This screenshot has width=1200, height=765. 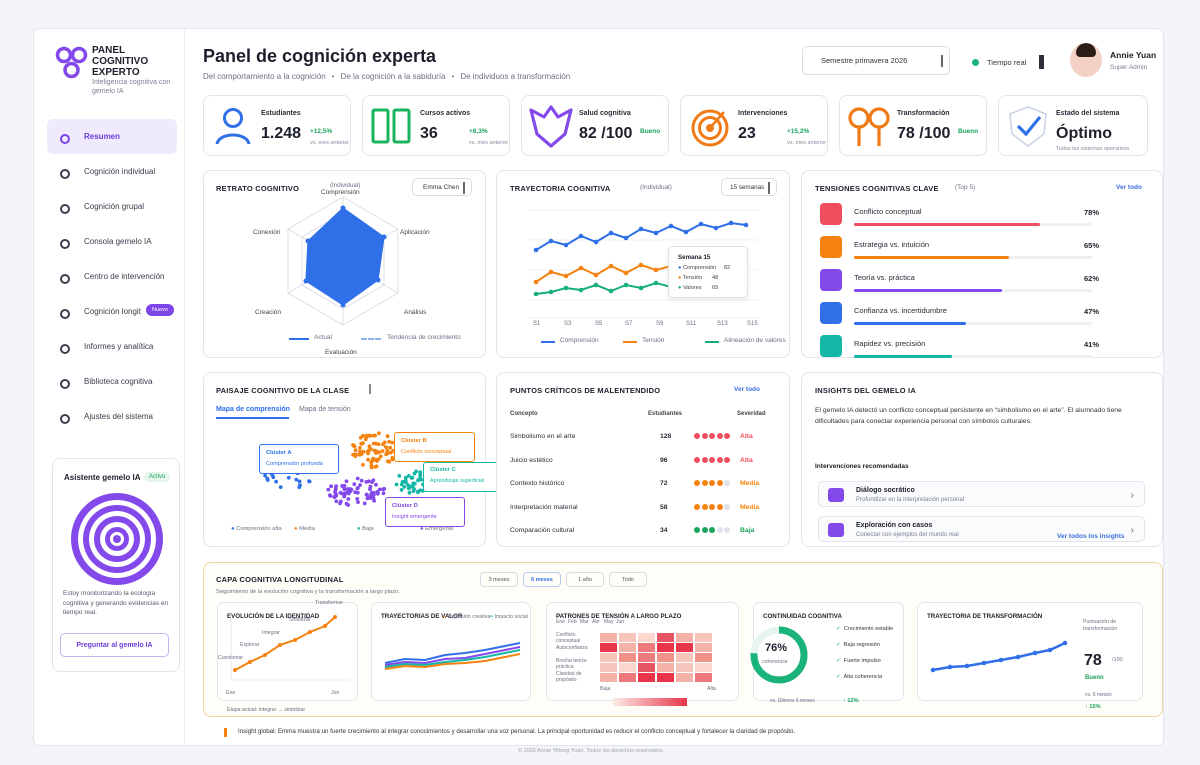 I want to click on range-1y: 1 año, so click(x=585, y=579).